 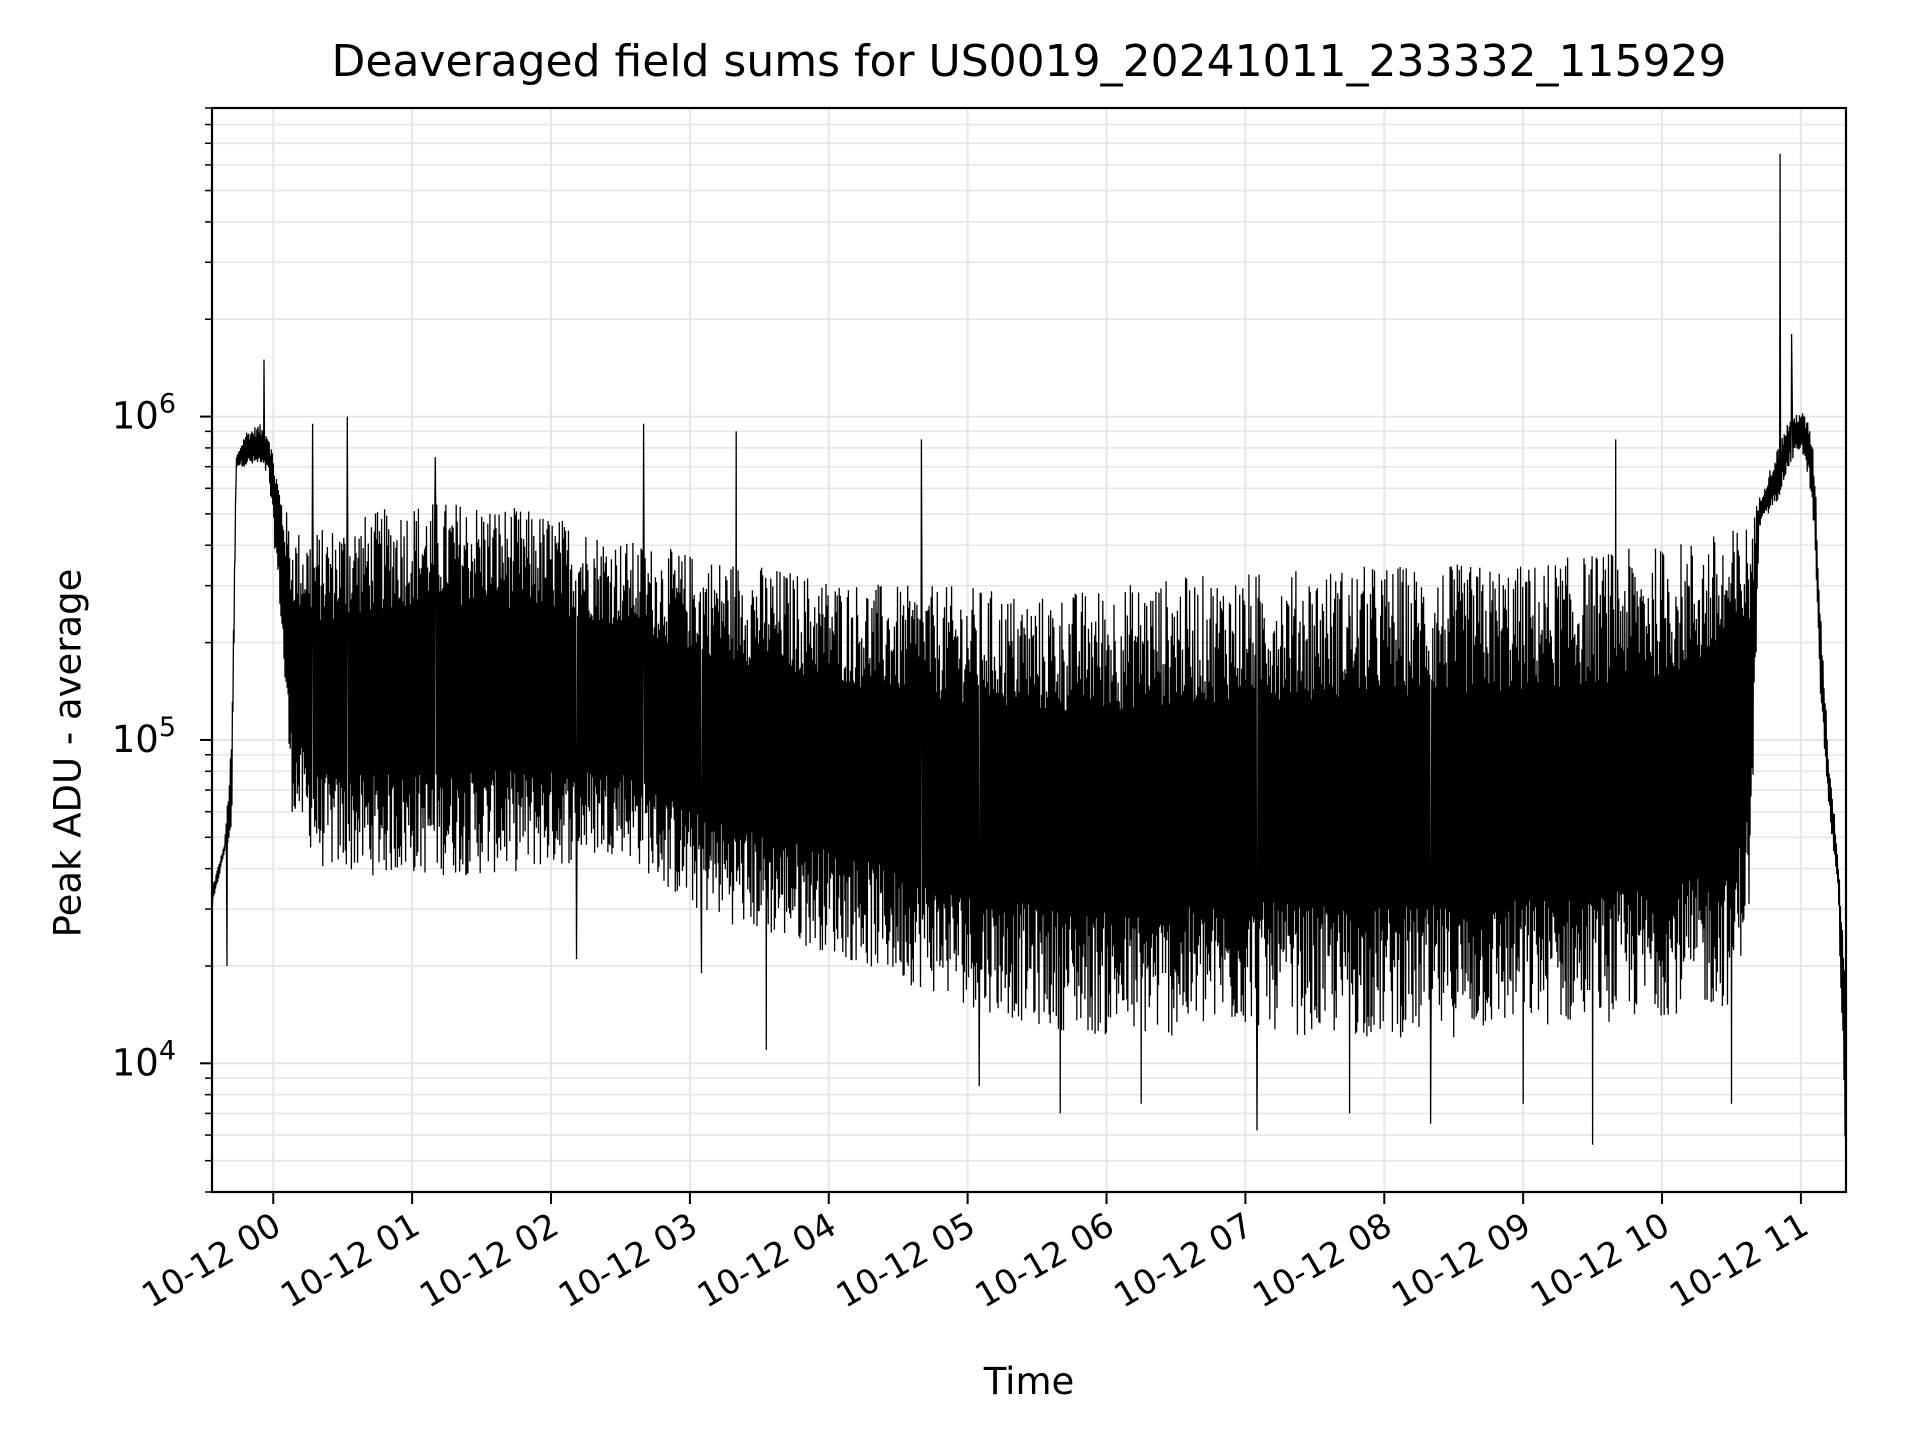 I want to click on x-tick-label: 10-12 02, so click(x=489, y=1260).